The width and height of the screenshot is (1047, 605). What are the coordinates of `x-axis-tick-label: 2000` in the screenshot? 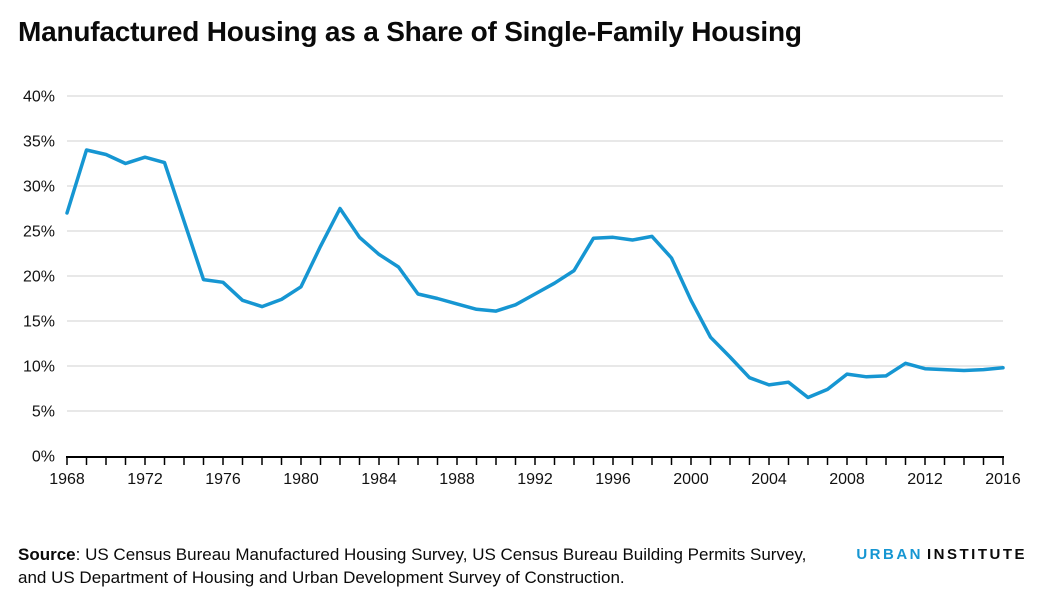 It's located at (691, 479).